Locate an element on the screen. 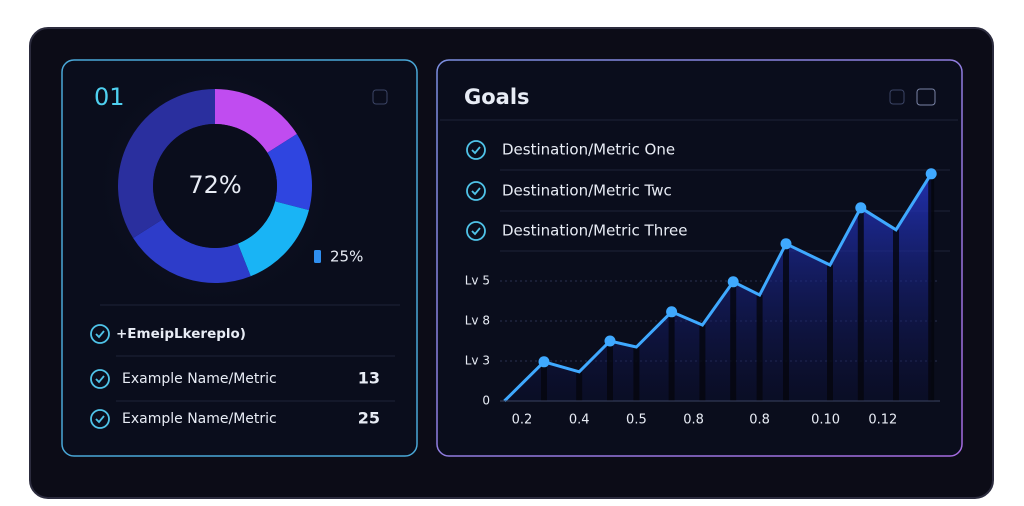  list-label: +EmeipLkereplo) is located at coordinates (181, 334).